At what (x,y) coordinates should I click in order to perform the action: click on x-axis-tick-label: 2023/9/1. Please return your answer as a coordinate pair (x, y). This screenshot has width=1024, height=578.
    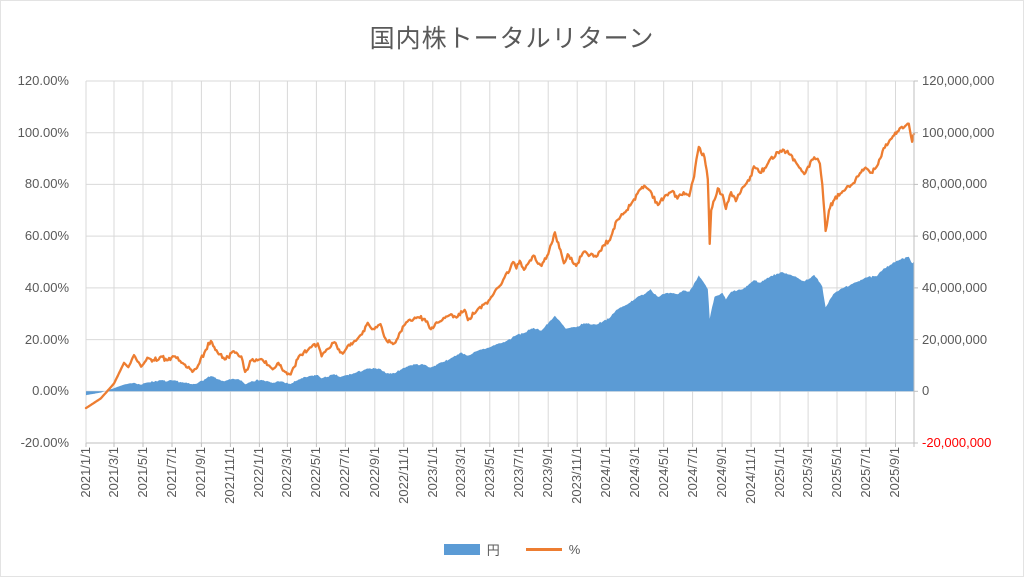
    Looking at the image, I should click on (548, 472).